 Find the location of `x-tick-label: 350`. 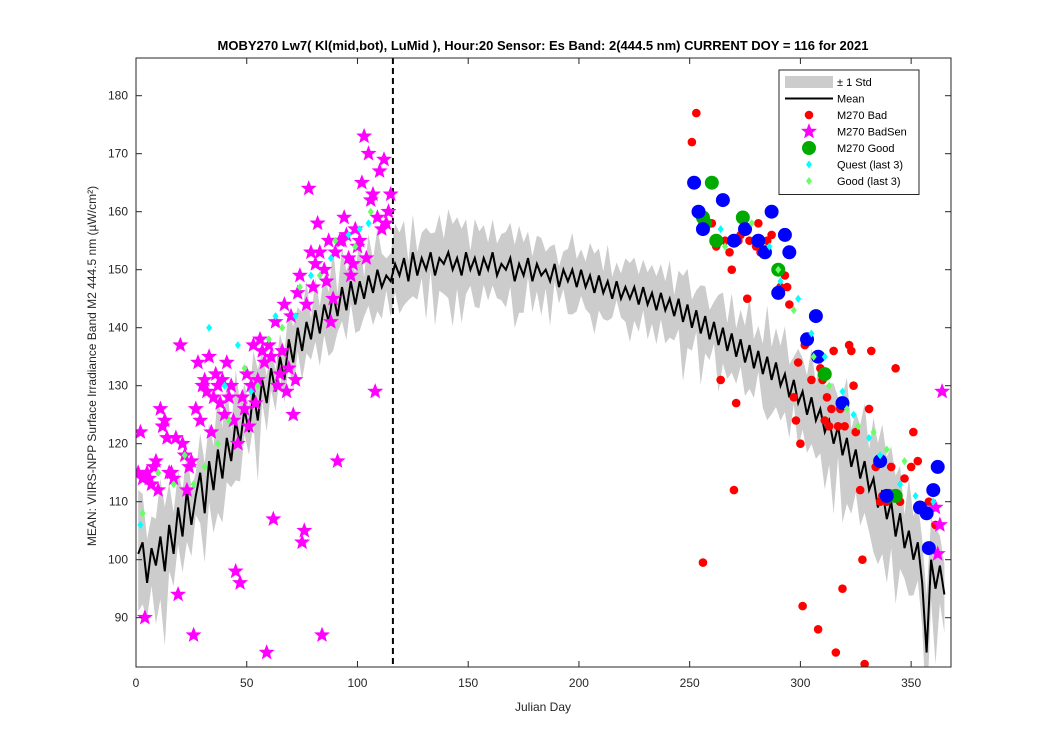

x-tick-label: 350 is located at coordinates (911, 683).